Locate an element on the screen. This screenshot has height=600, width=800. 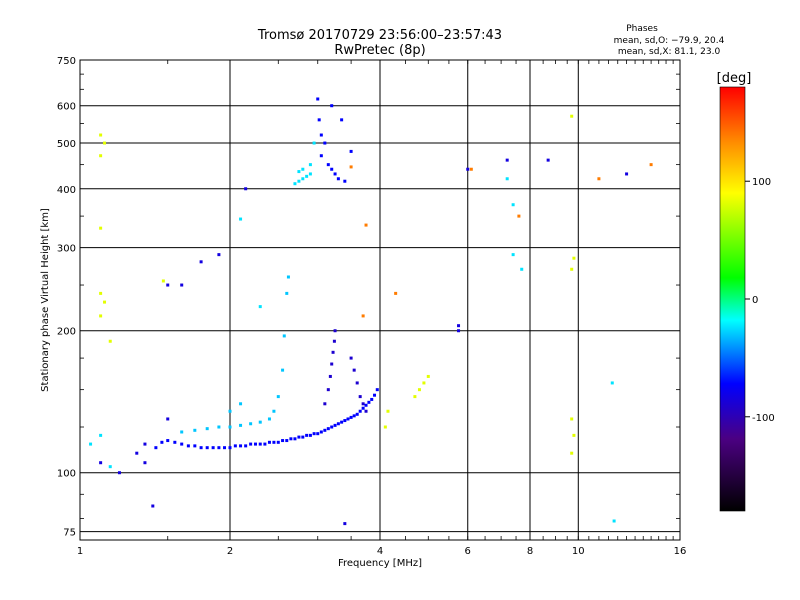
x-tick-label: 10 is located at coordinates (578, 551).